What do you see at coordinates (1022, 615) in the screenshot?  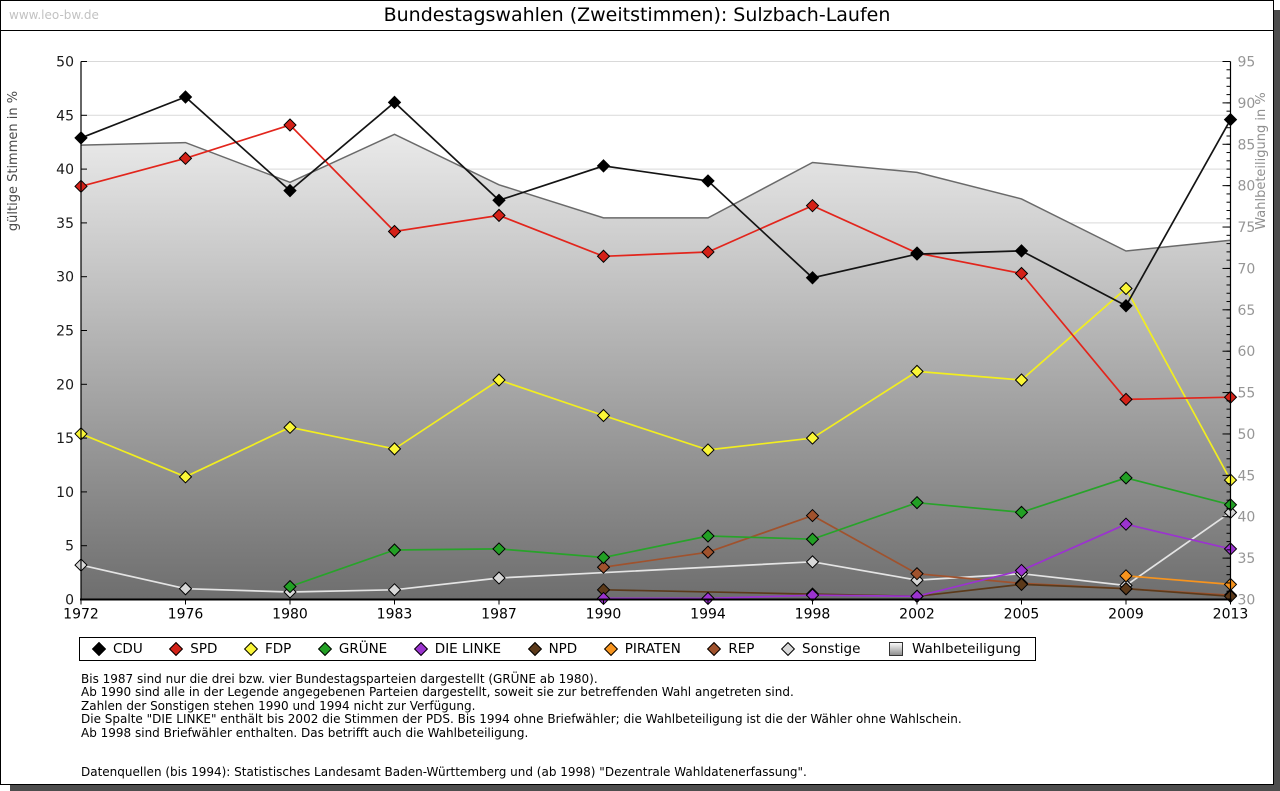 I see `x-tick-label: 2005` at bounding box center [1022, 615].